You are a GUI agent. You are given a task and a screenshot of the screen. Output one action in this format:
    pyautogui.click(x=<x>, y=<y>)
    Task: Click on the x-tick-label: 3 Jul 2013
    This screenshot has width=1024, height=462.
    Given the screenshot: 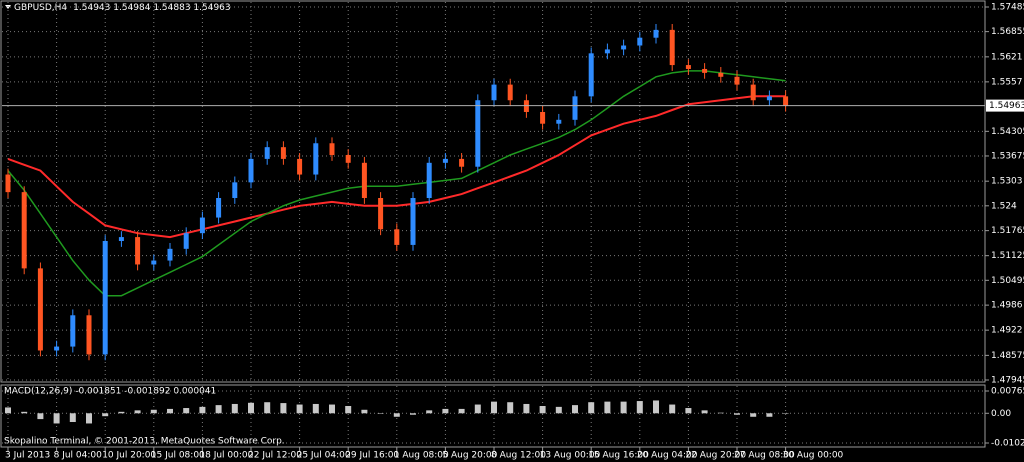 What is the action you would take?
    pyautogui.click(x=27, y=456)
    